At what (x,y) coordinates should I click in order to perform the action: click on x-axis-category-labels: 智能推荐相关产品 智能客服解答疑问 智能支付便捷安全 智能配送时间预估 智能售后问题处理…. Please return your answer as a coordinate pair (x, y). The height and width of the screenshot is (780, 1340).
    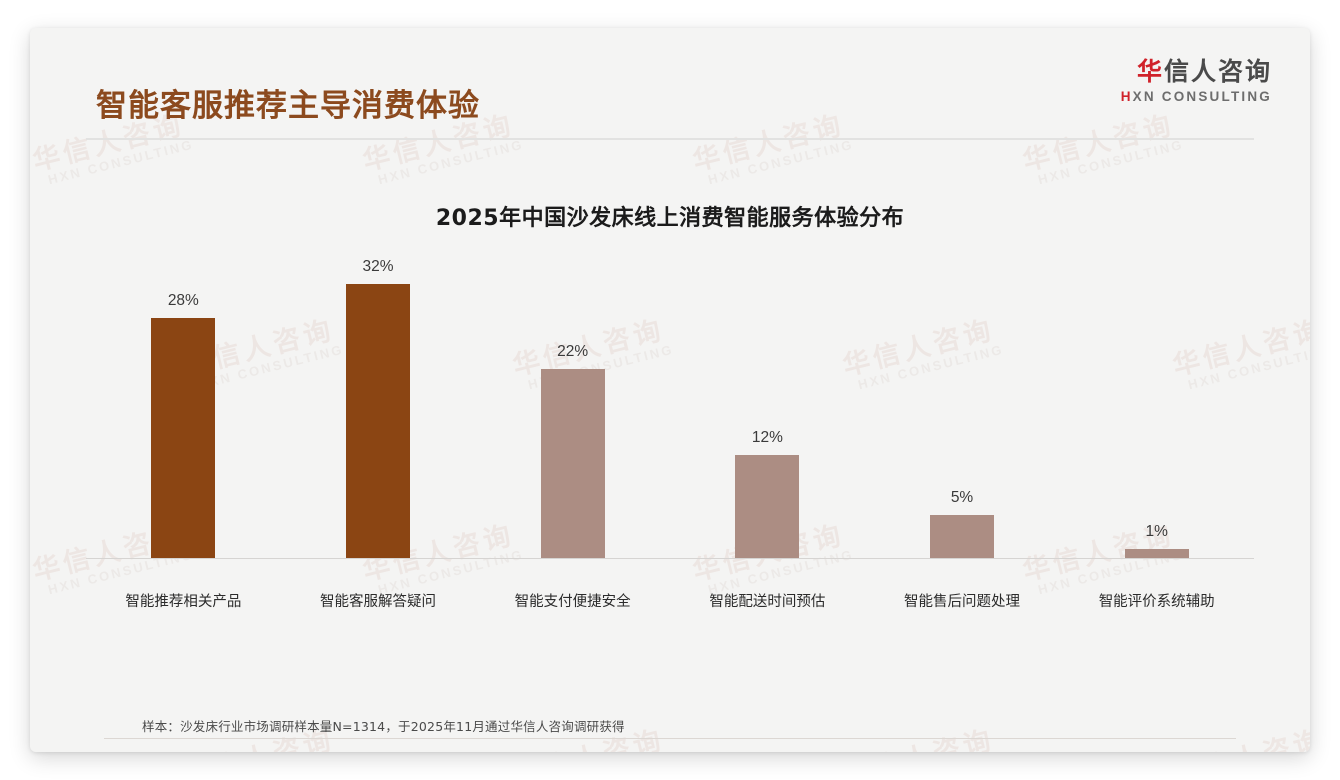
    Looking at the image, I should click on (670, 600).